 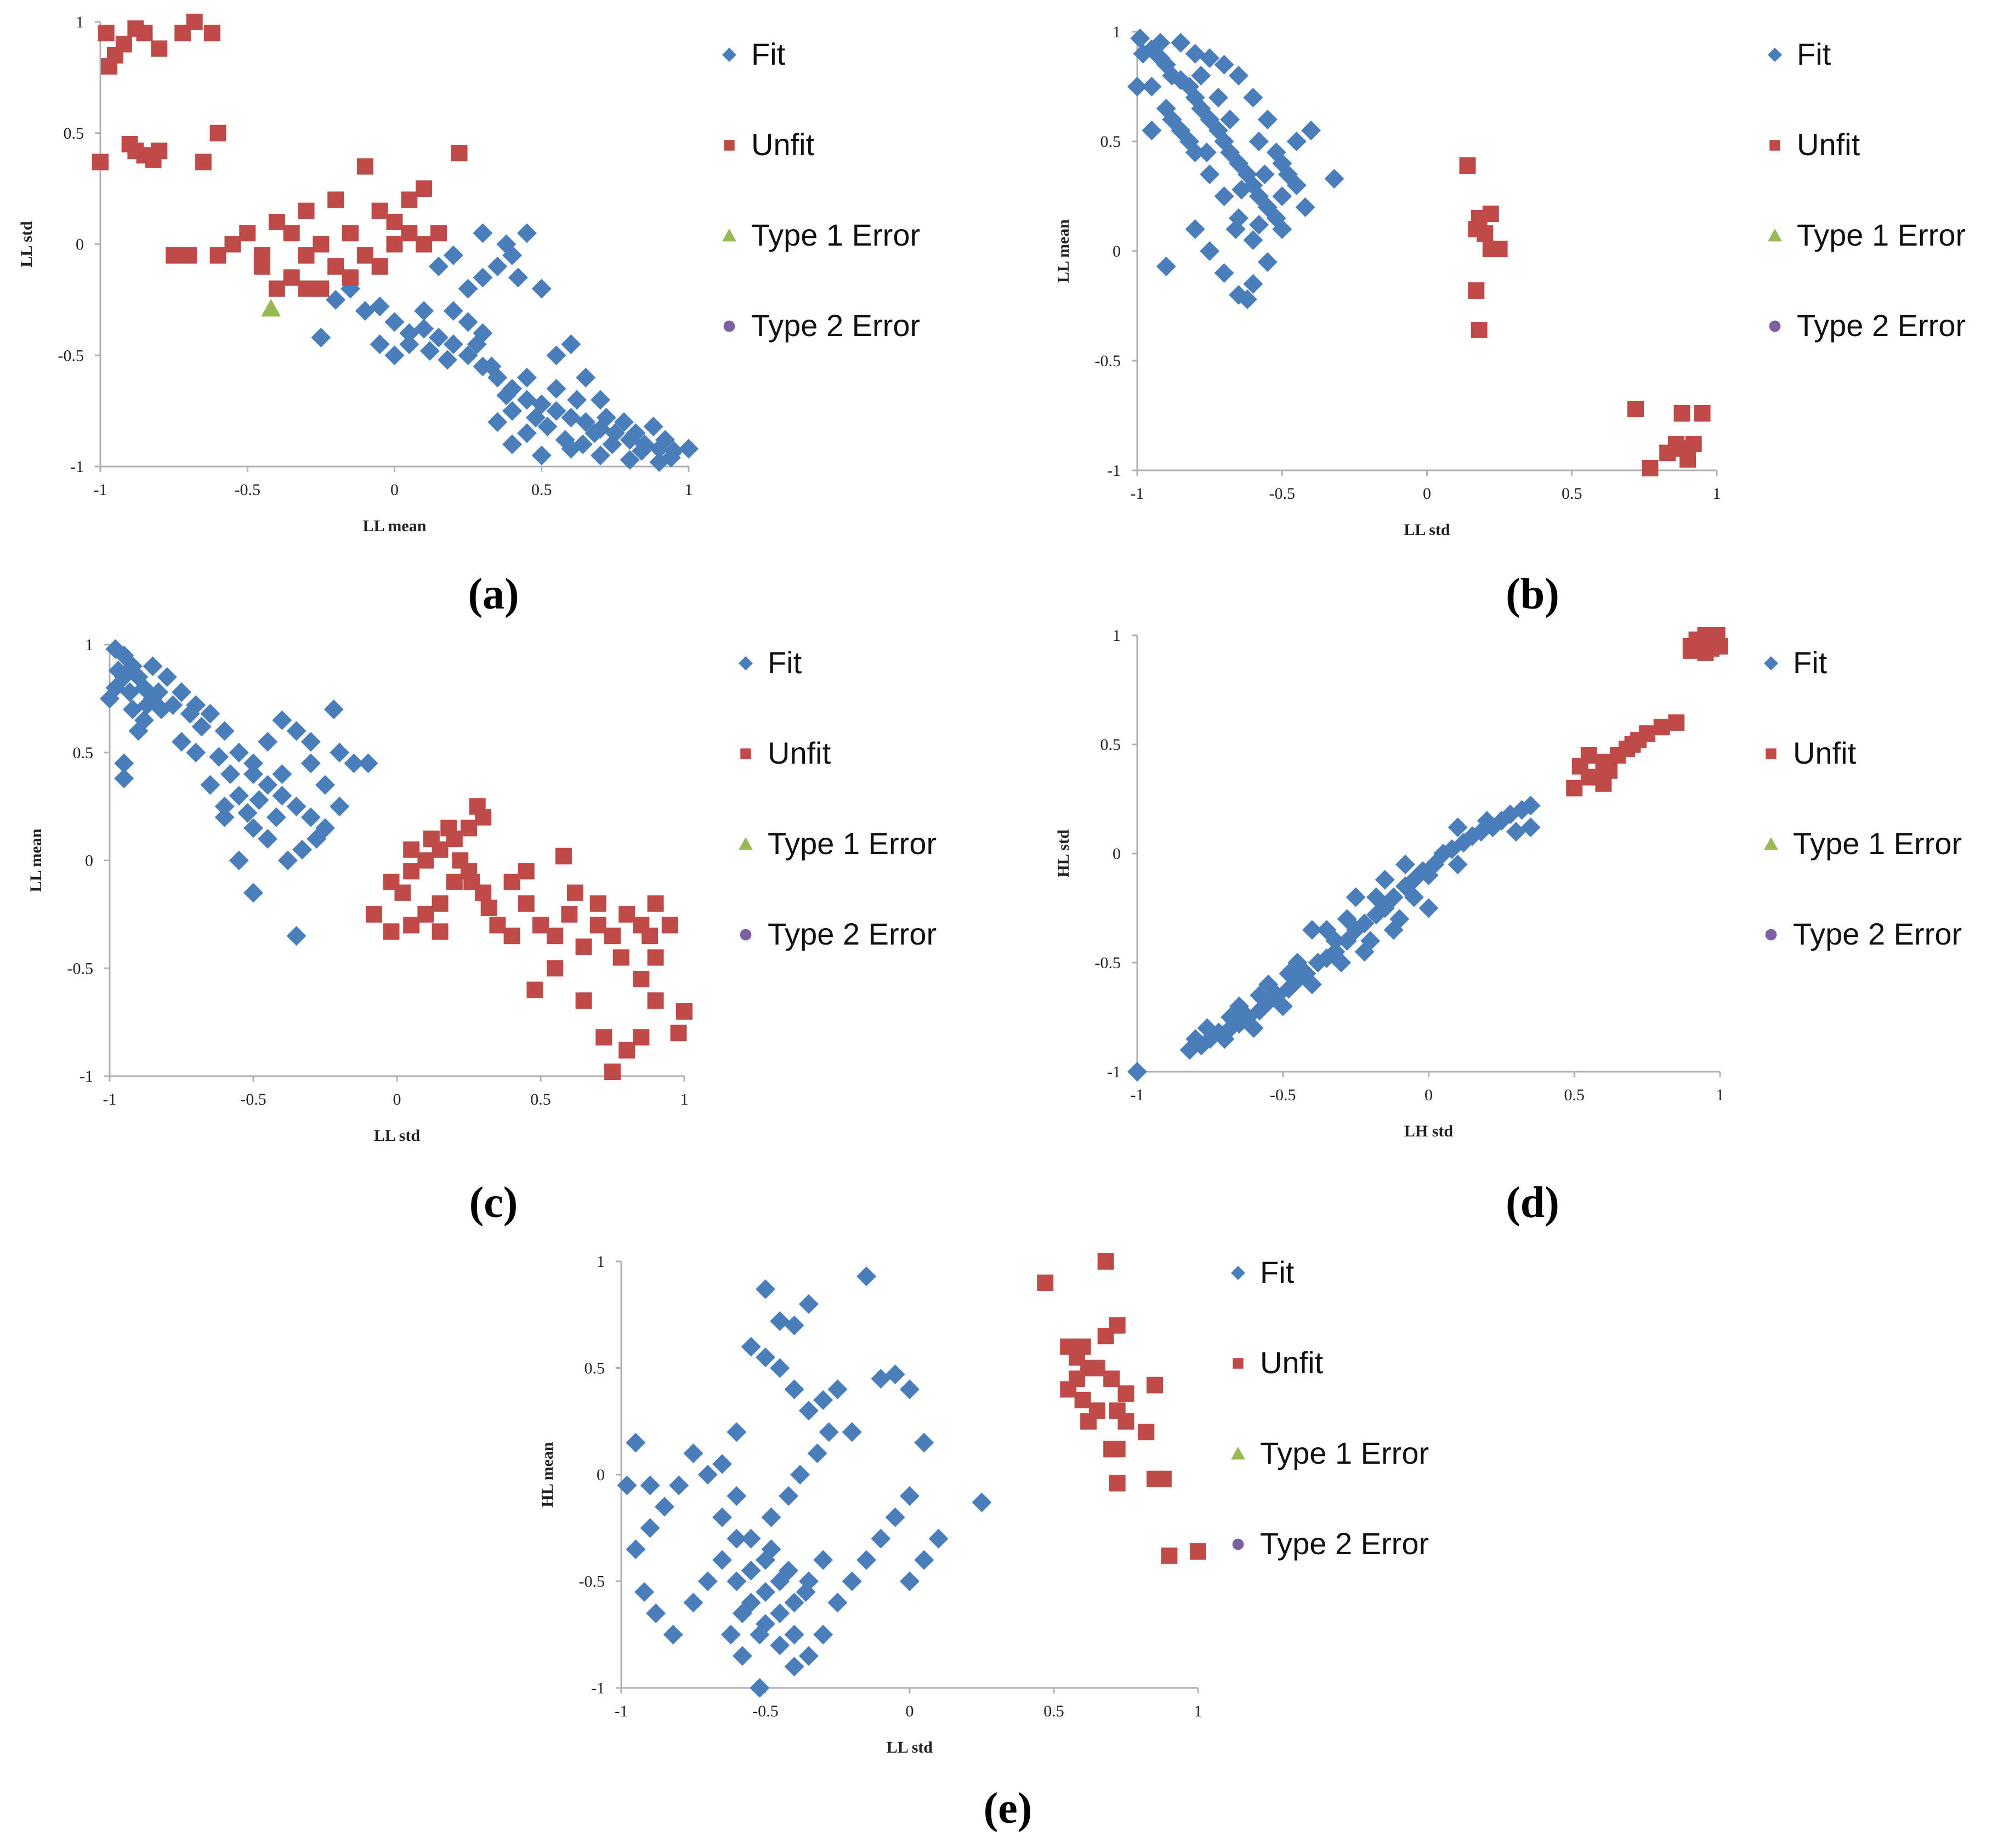 I want to click on legend-label: Unfit, so click(x=1828, y=144).